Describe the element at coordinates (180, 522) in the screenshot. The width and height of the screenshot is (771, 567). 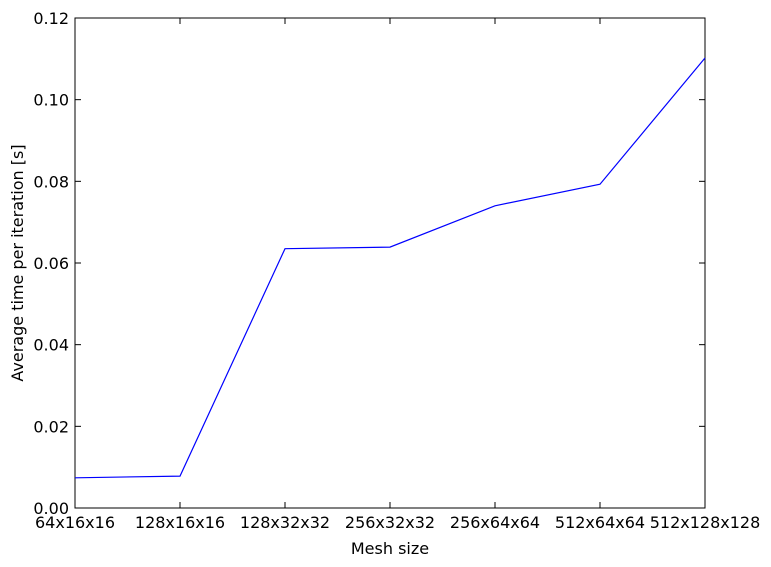
I see `x-tick-label: 128x16x16` at that location.